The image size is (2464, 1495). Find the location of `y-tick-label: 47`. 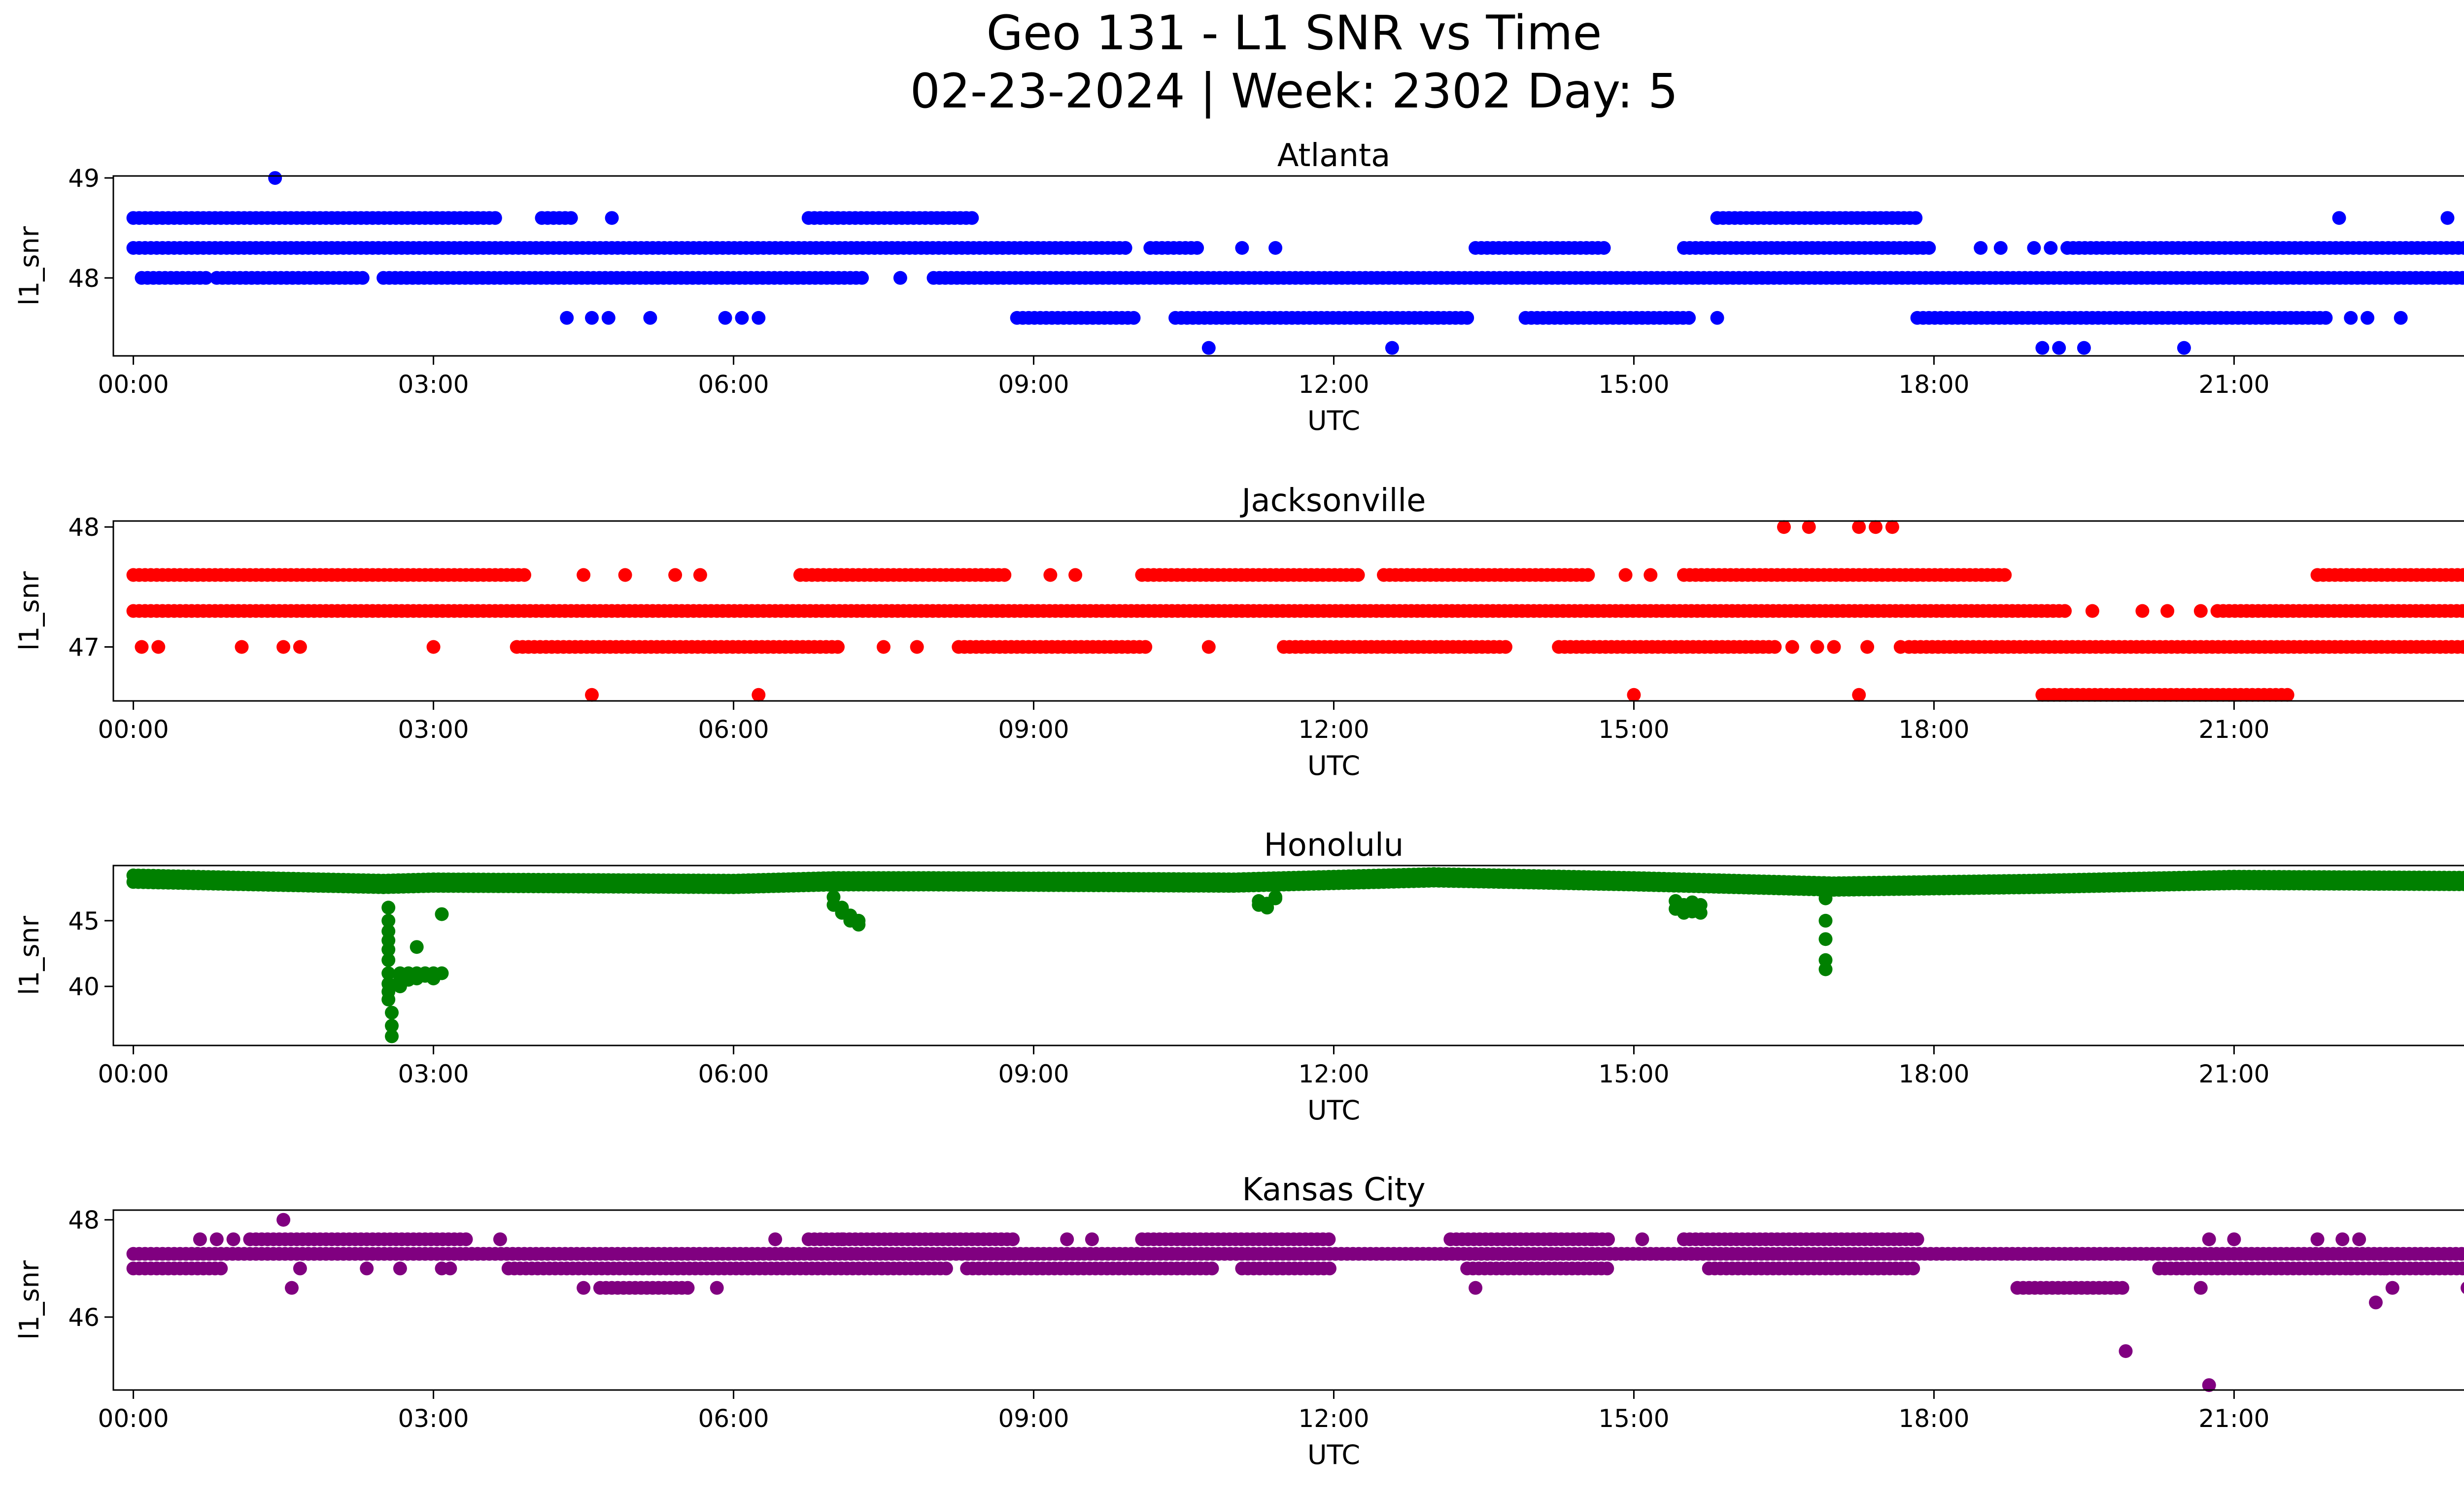

y-tick-label: 47 is located at coordinates (84, 647).